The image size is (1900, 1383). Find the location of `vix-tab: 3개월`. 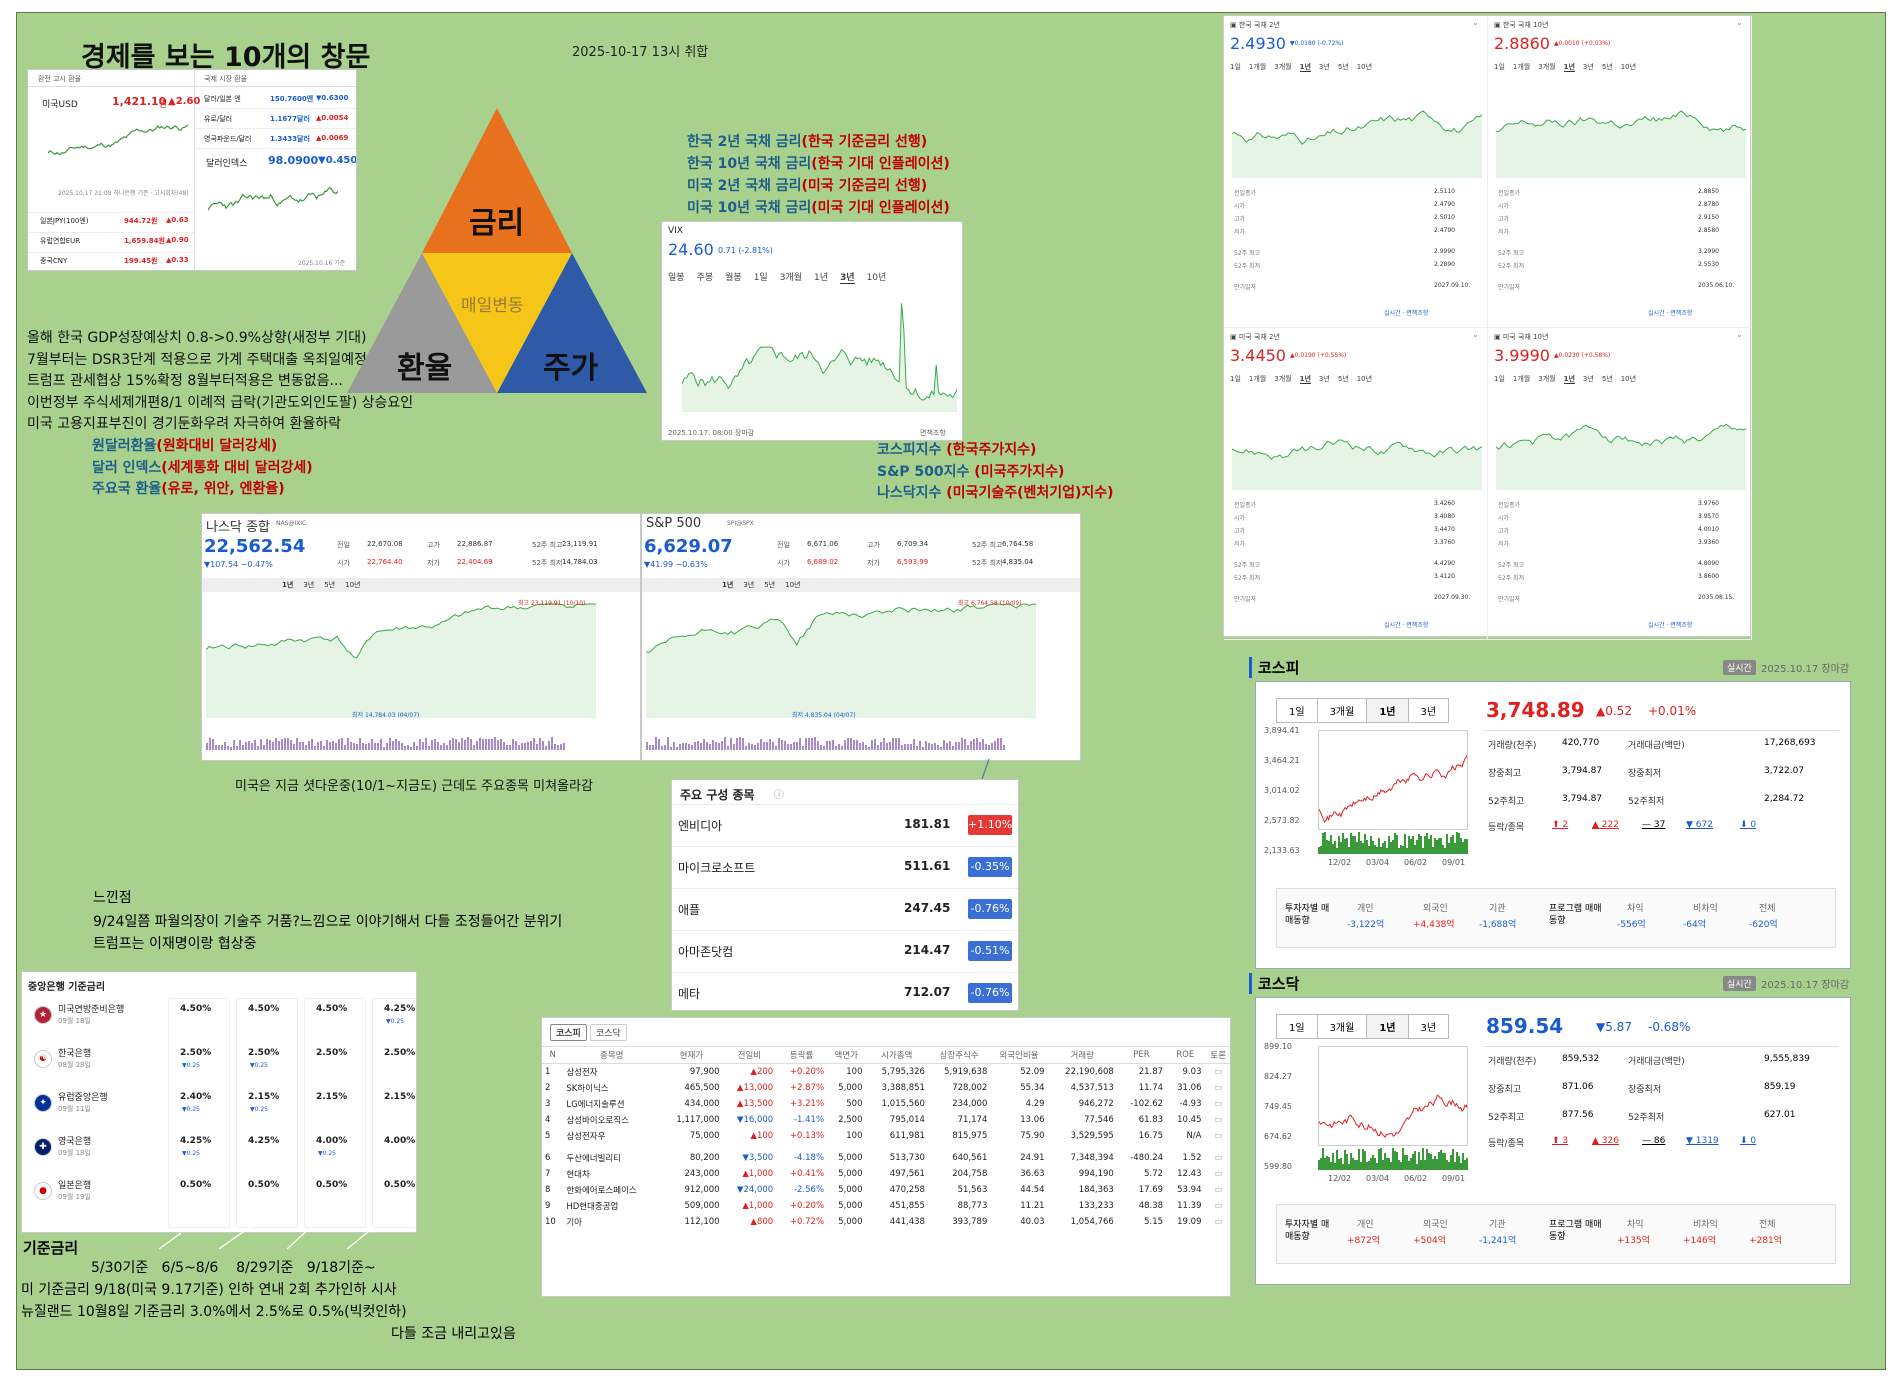

vix-tab: 3개월 is located at coordinates (790, 278).